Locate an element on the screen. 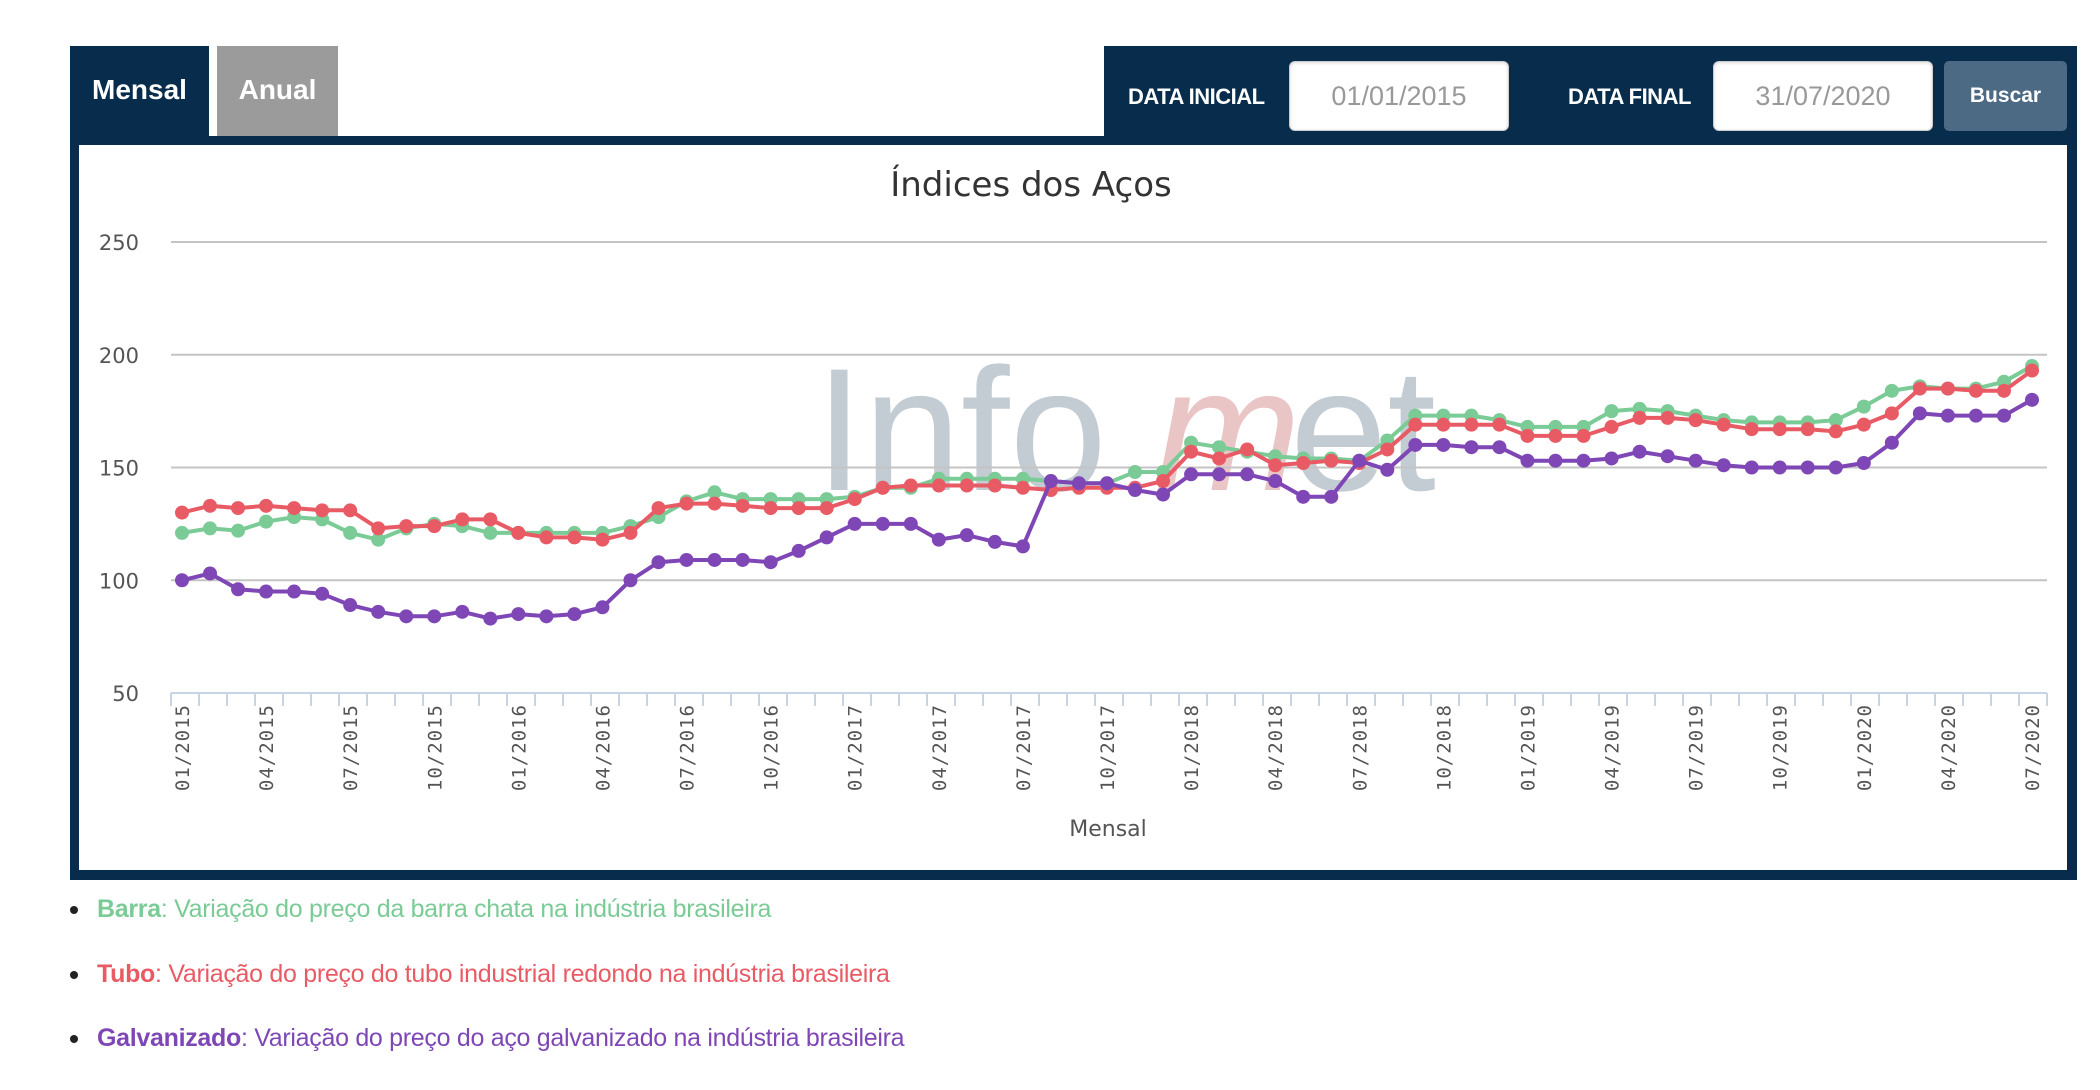 The image size is (2100, 1090). x-tick-label: 01/2015 is located at coordinates (183, 747).